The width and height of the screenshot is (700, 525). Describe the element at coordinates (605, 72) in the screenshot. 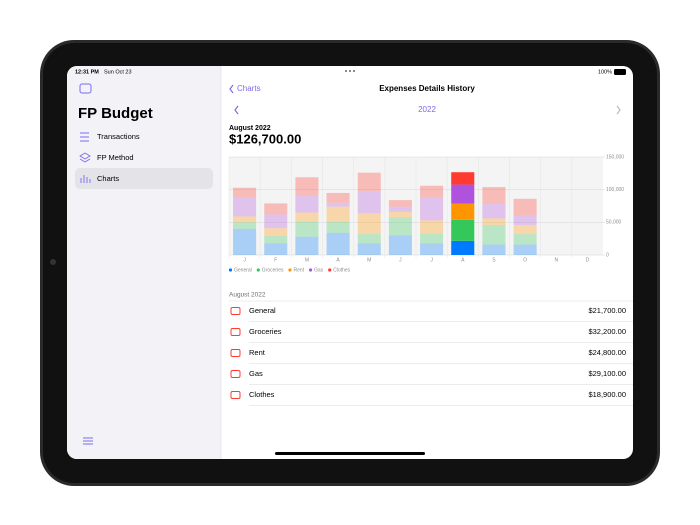

I see `status-battery: 100%` at that location.